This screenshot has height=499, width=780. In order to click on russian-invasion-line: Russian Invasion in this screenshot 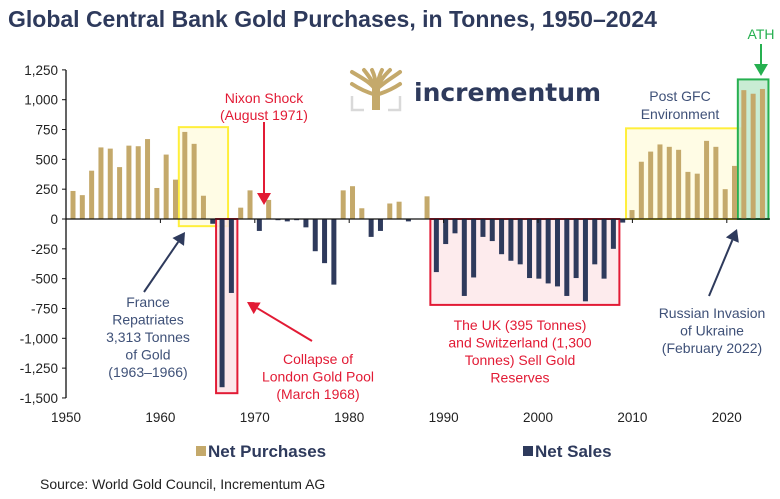, I will do `click(712, 313)`.